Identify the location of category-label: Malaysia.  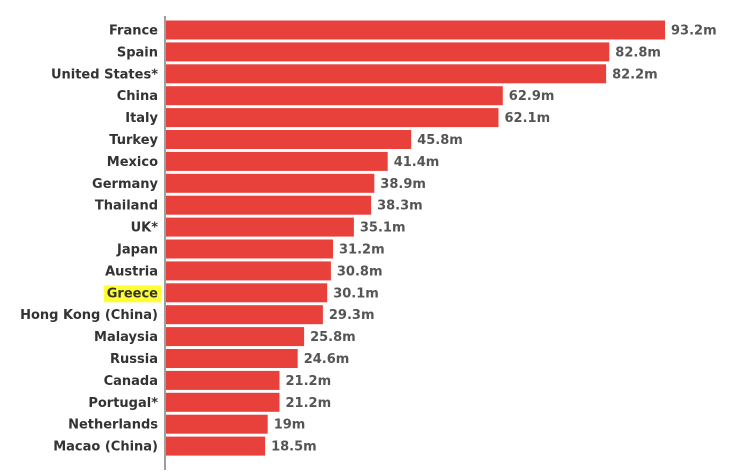
(126, 337).